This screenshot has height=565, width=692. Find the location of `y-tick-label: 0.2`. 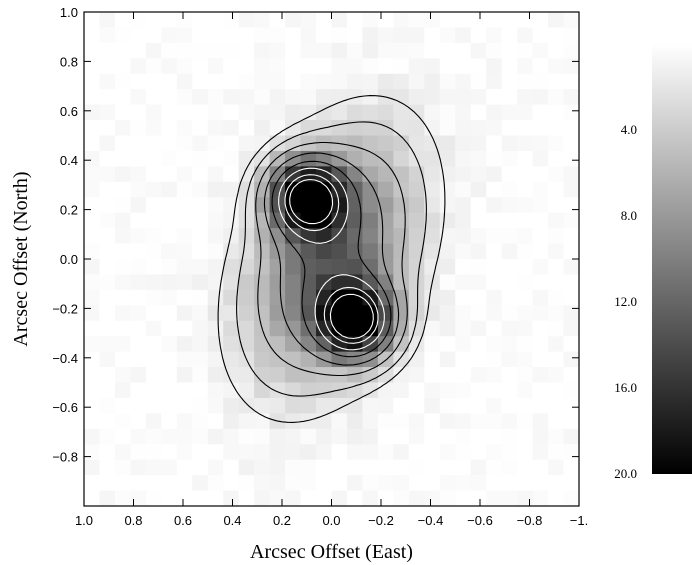

y-tick-label: 0.2 is located at coordinates (69, 210).